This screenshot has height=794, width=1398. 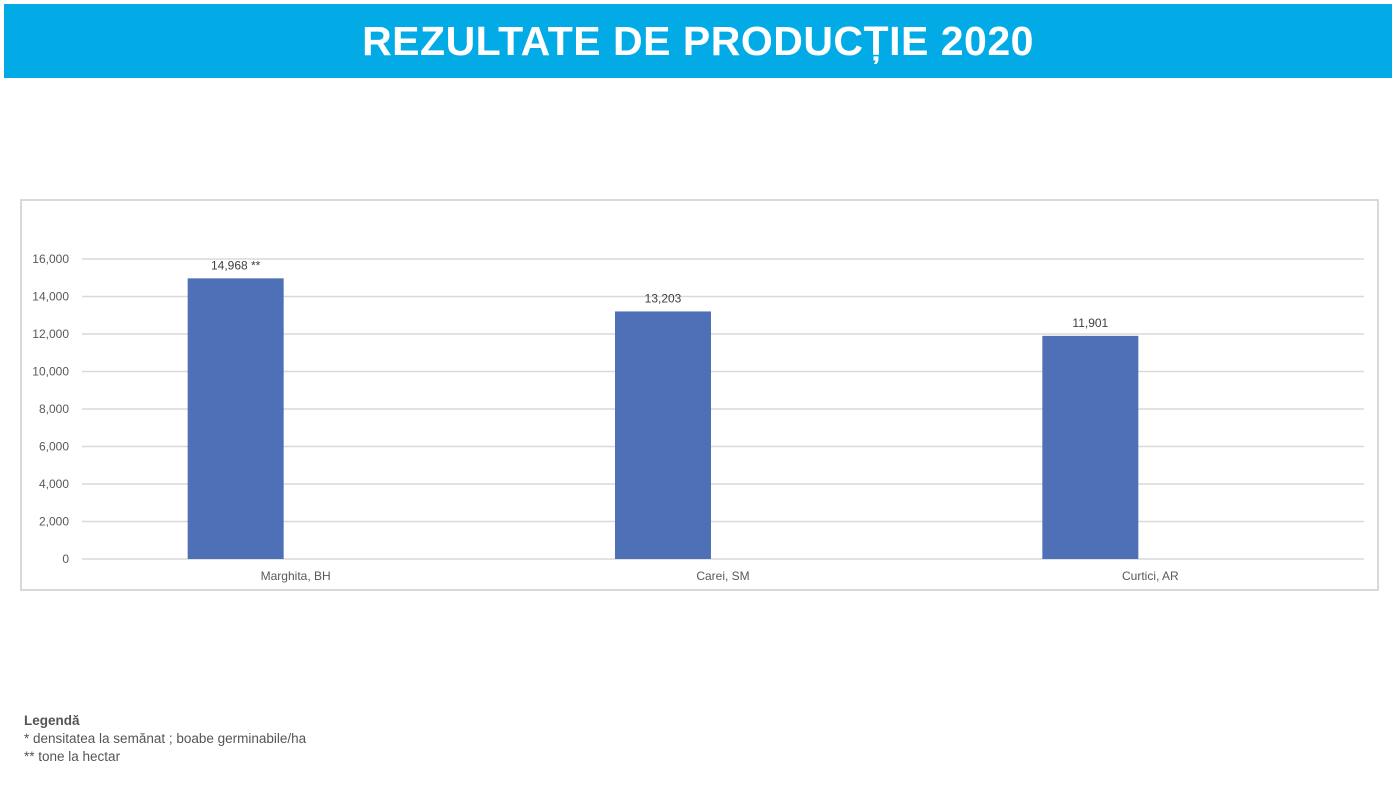 I want to click on data-label: 14,968 **, so click(x=236, y=265).